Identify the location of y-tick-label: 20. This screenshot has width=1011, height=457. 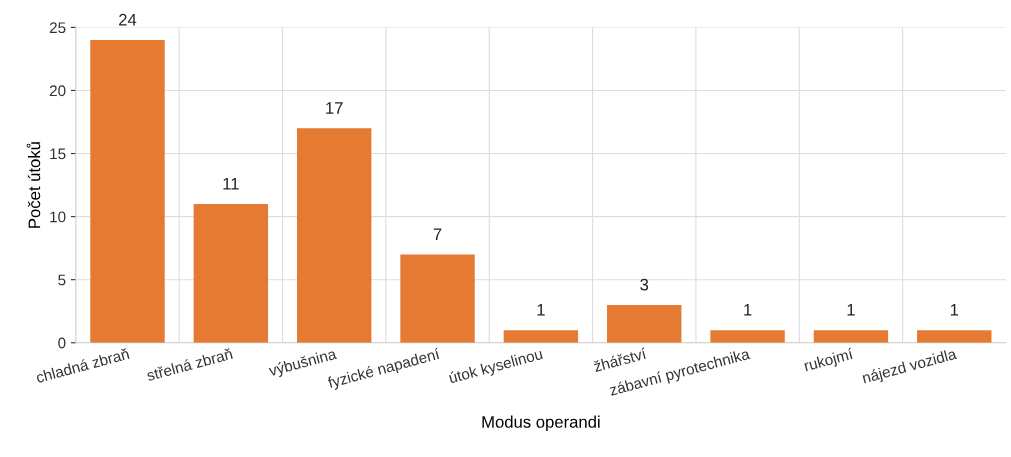
(57, 91).